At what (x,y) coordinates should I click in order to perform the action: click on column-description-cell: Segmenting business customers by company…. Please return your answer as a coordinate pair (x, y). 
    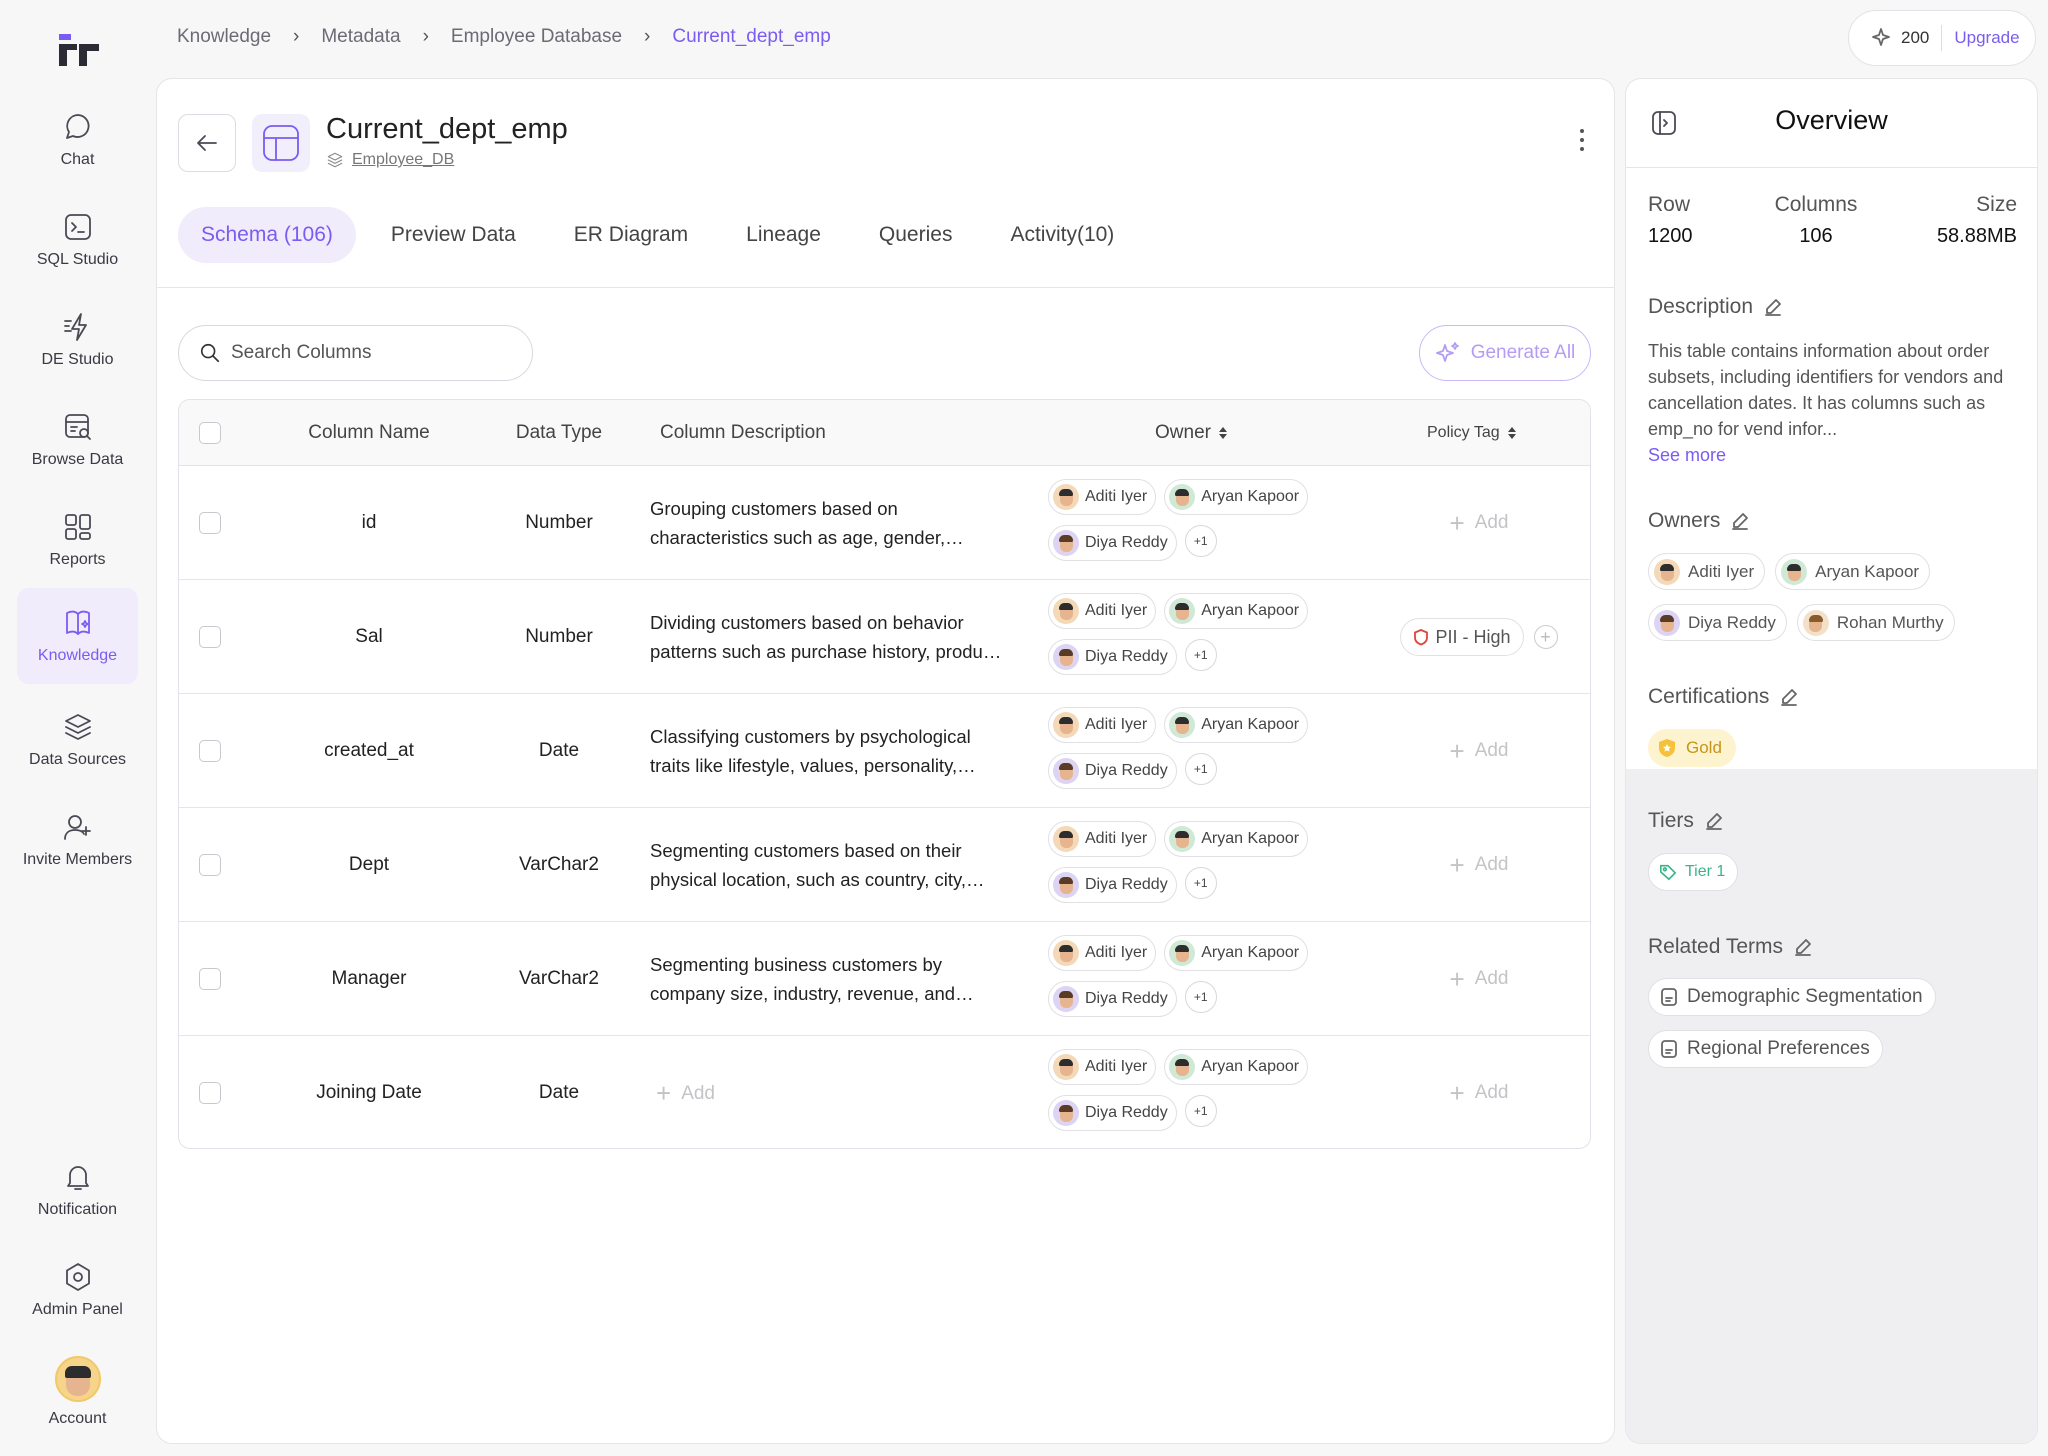
    Looking at the image, I should click on (803, 979).